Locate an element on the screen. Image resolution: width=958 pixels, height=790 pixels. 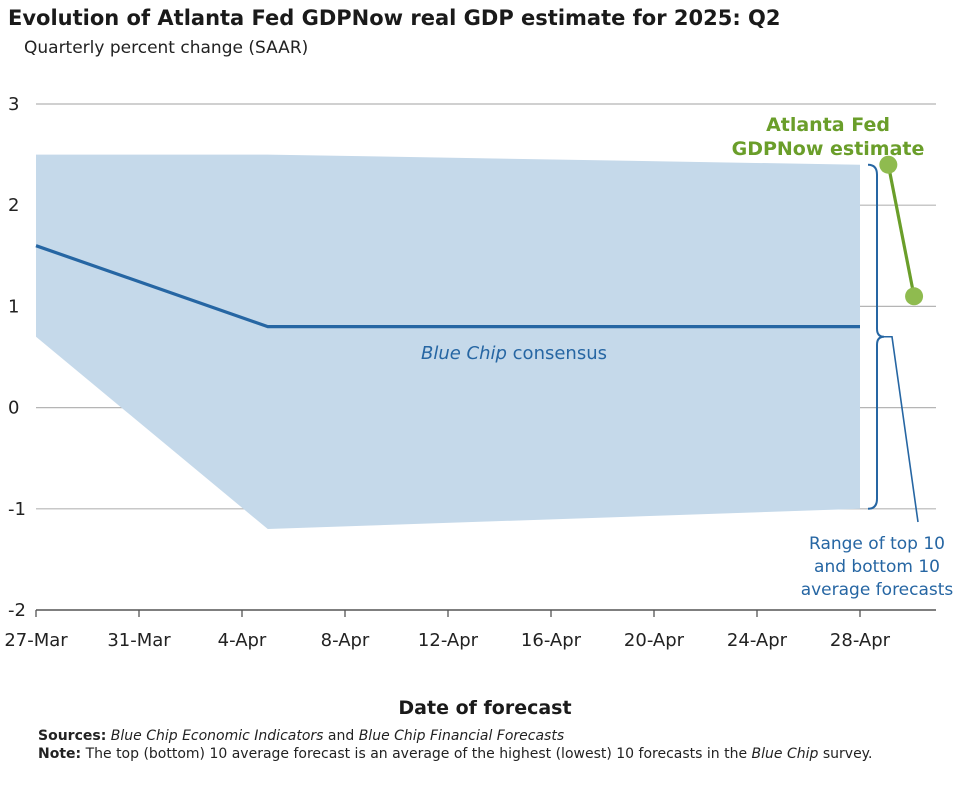
note-italic: Blue Chip is located at coordinates (785, 754).